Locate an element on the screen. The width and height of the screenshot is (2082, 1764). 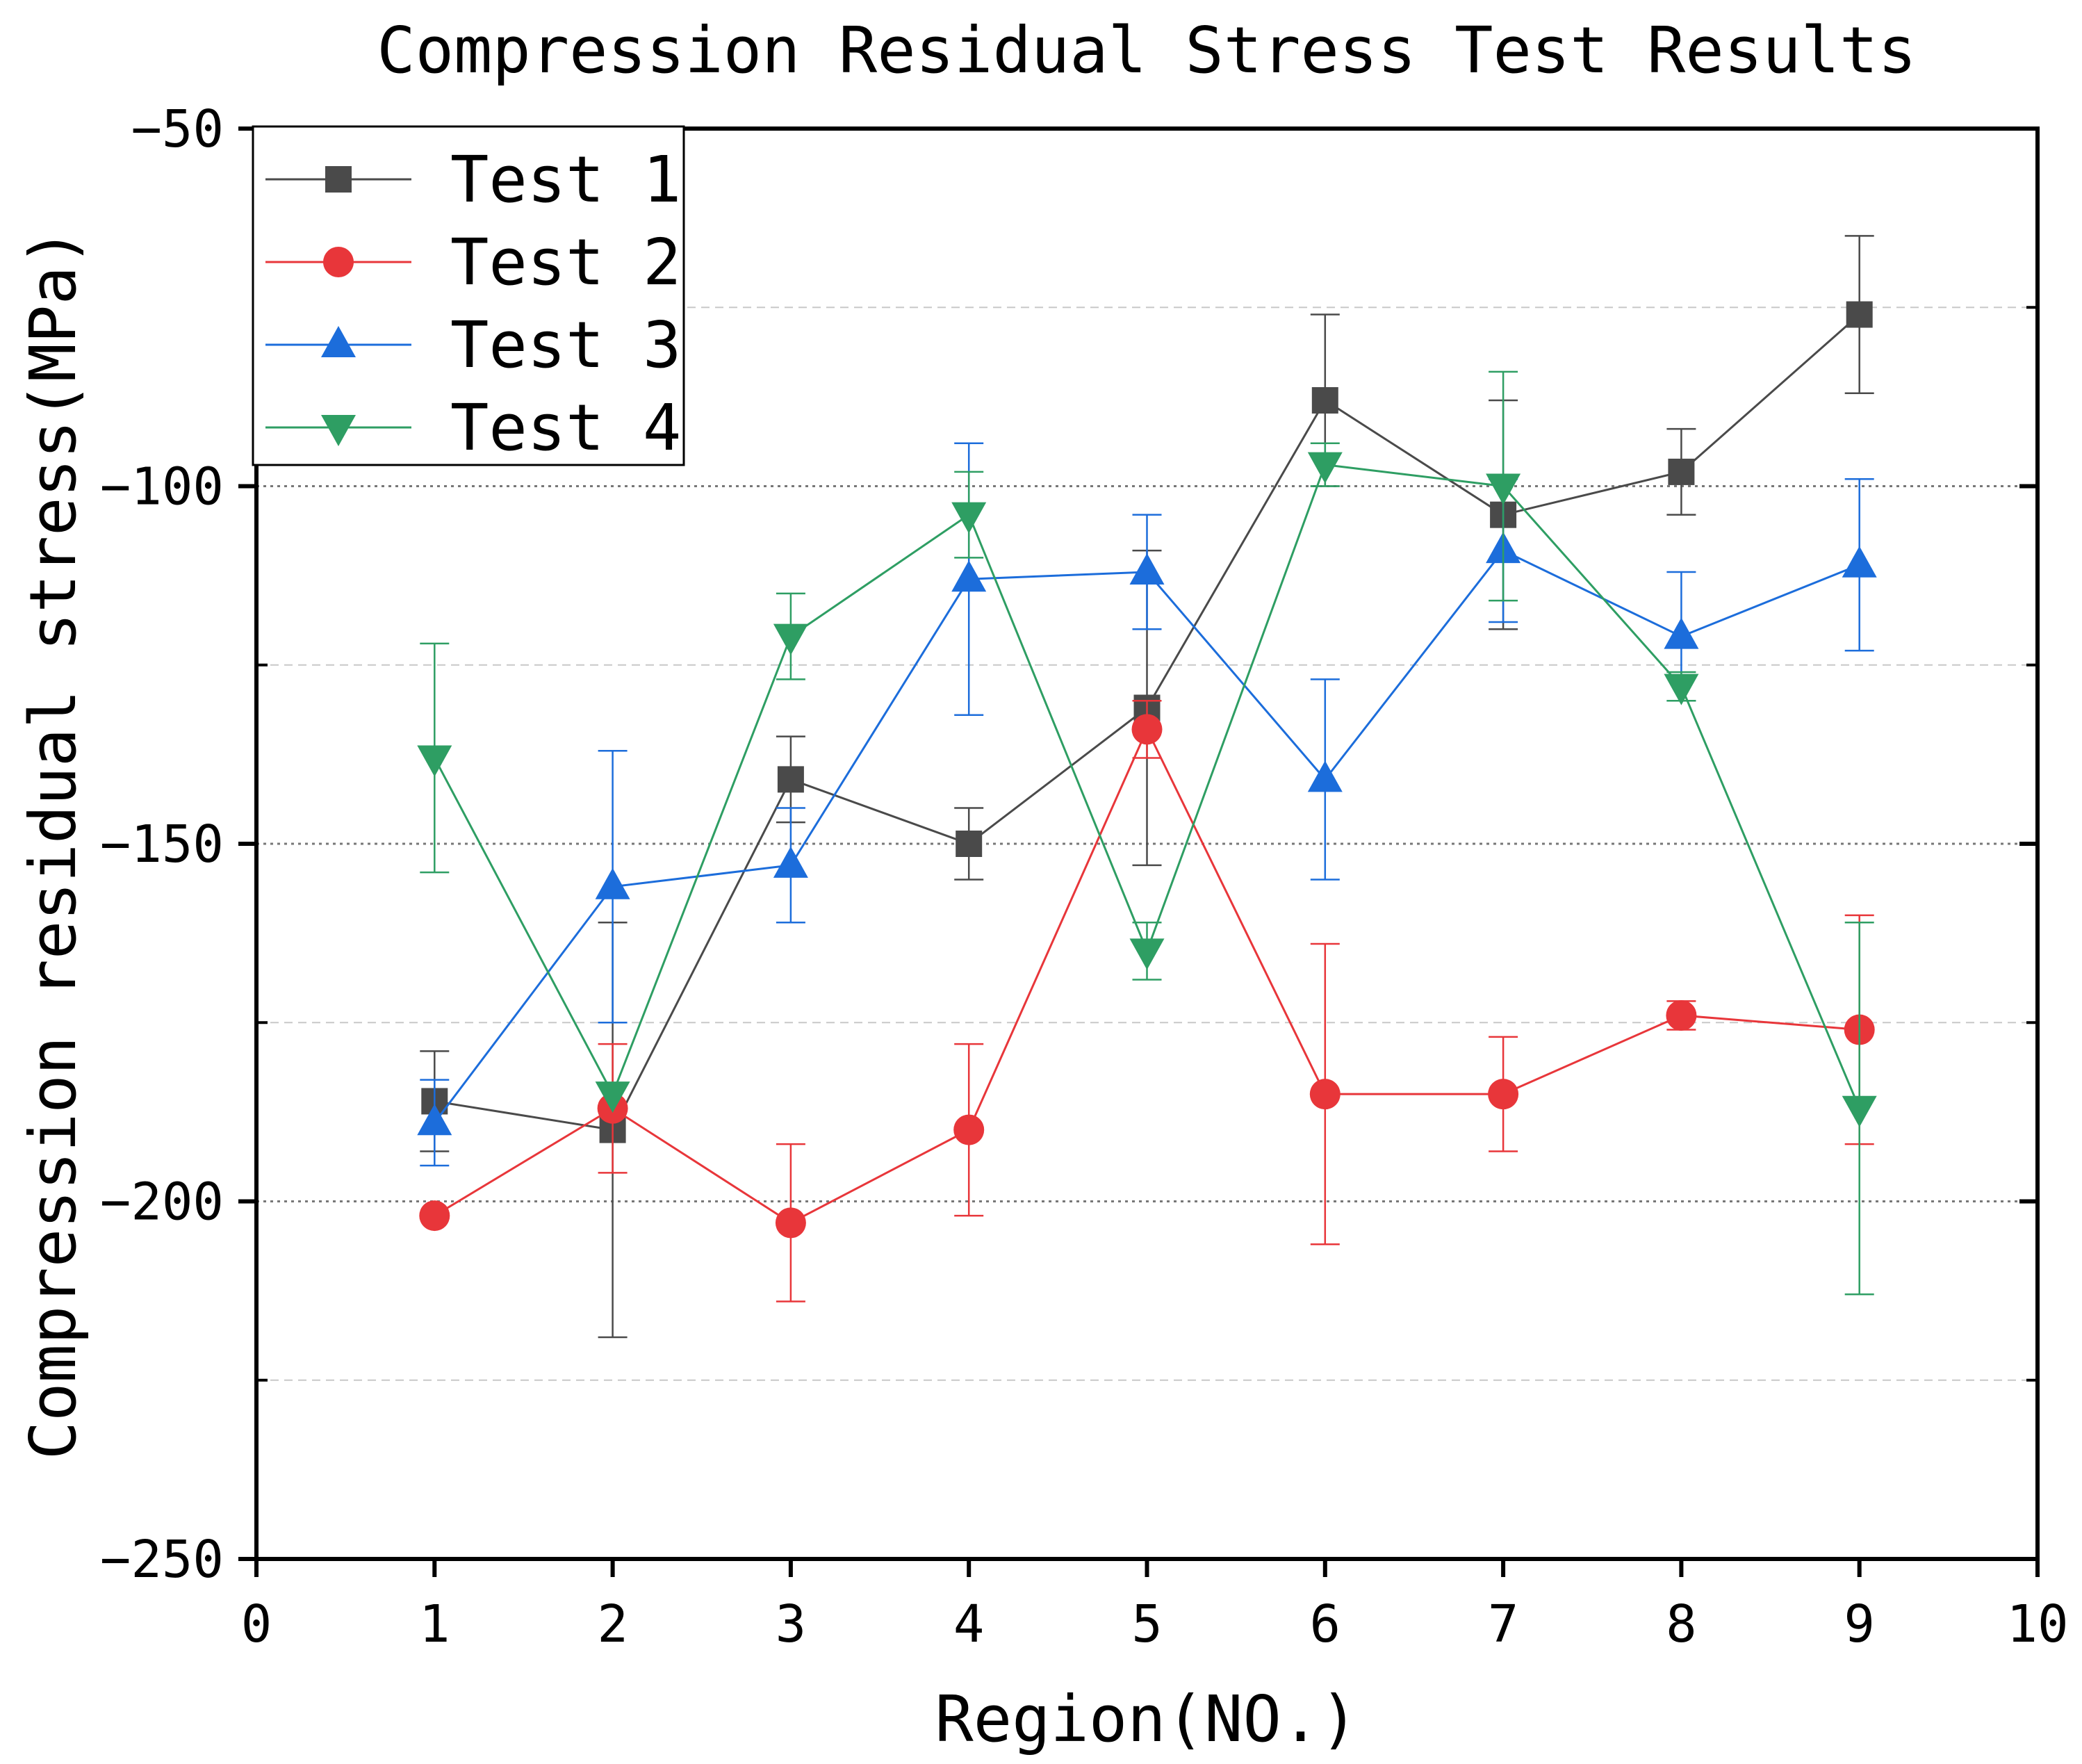
x-tick-label-0: 0 is located at coordinates (256, 1624).